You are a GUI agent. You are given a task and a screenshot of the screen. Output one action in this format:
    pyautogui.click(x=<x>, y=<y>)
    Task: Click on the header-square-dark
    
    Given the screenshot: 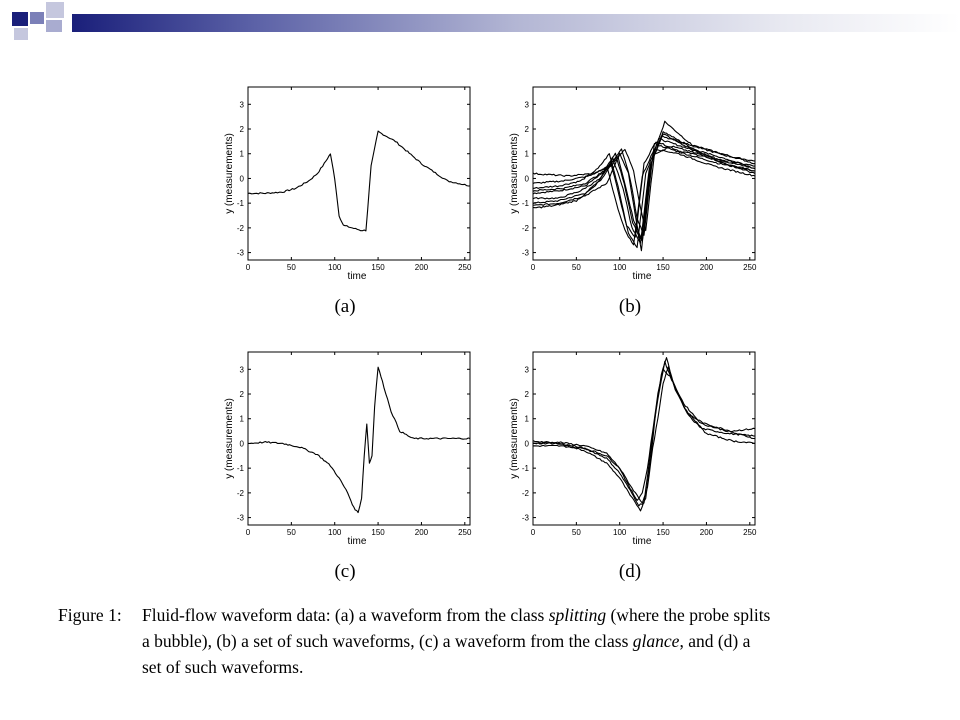 What is the action you would take?
    pyautogui.click(x=20, y=19)
    